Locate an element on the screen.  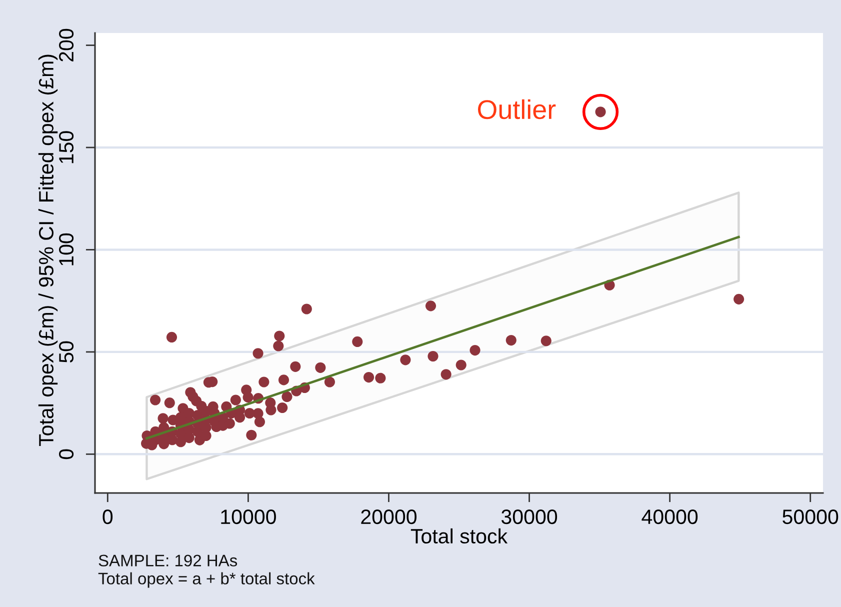
y-tick-label: 100 is located at coordinates (66, 249).